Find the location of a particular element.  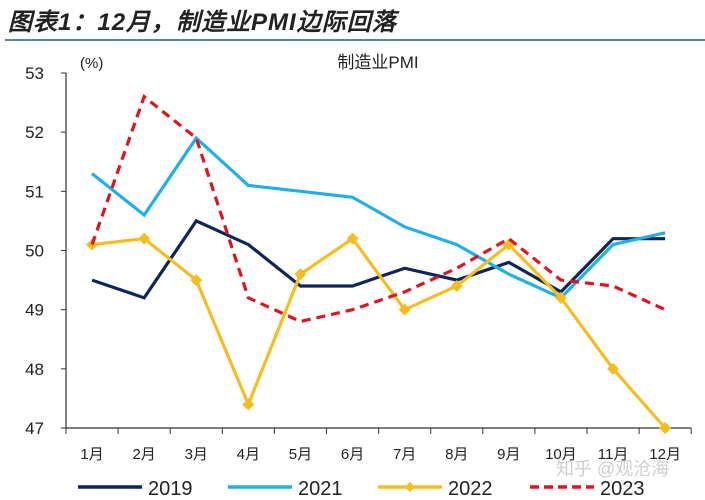

x-tick-label: 7月 is located at coordinates (404, 454).